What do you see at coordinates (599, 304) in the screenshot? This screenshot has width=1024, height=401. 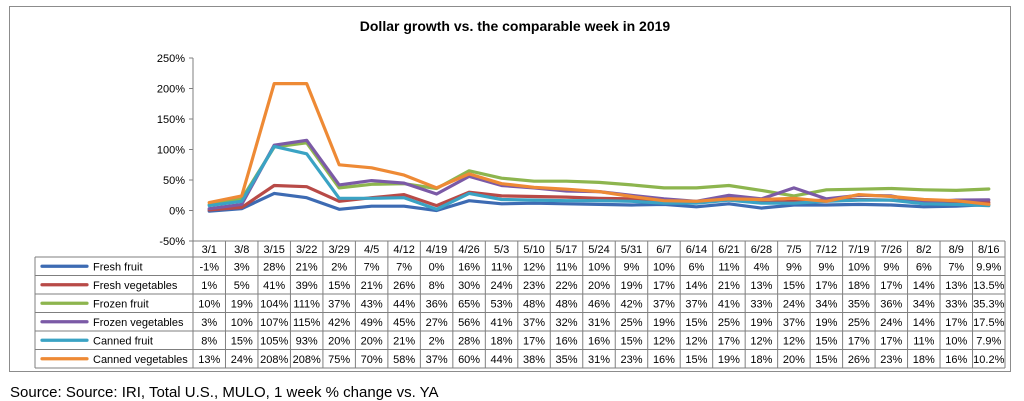 I see `data-label: 46%` at bounding box center [599, 304].